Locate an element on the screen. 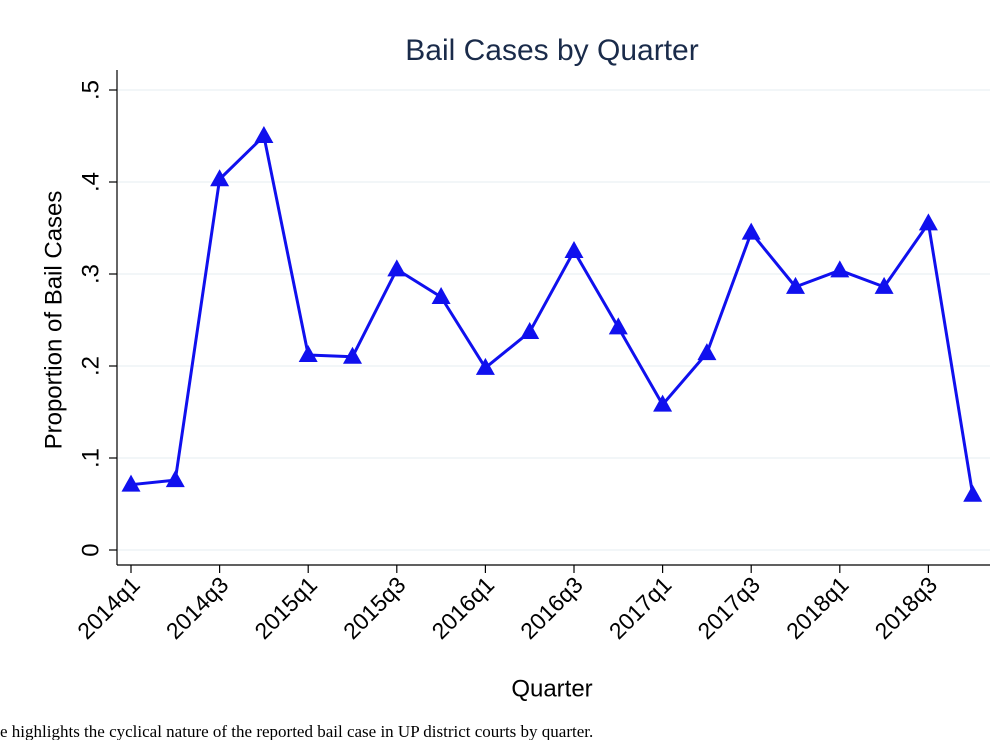 This screenshot has height=740, width=1003. y-axis-title: Proportion of Bail Cases is located at coordinates (53, 320).